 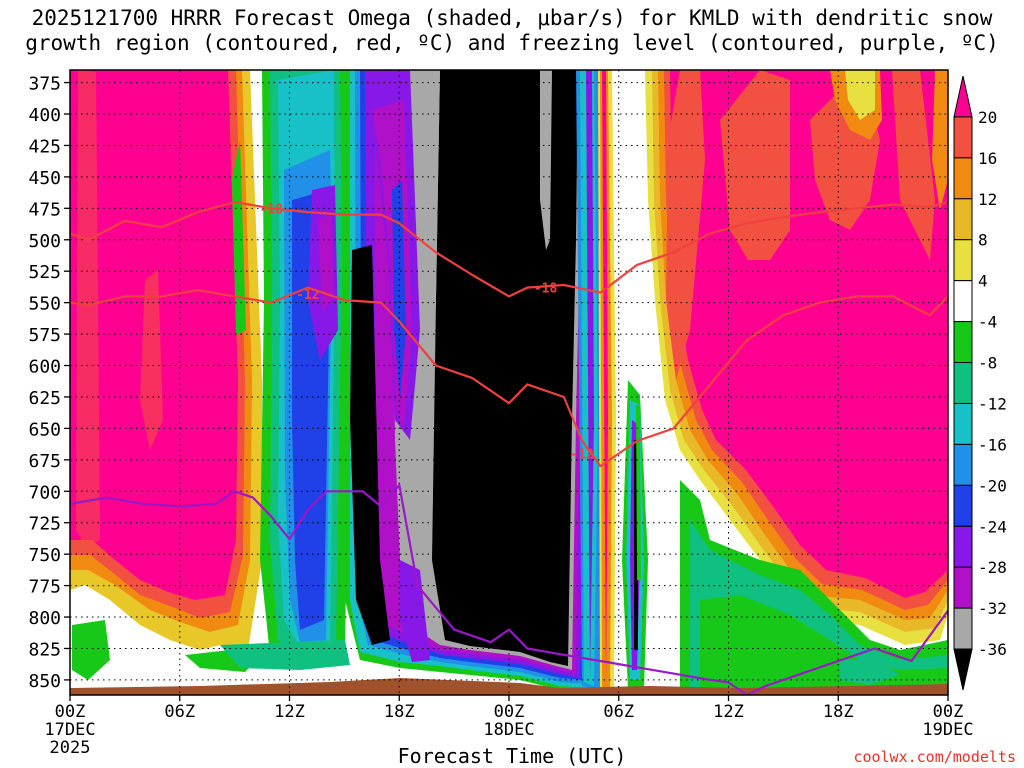 I want to click on y-tick-label: 725, so click(x=44, y=524).